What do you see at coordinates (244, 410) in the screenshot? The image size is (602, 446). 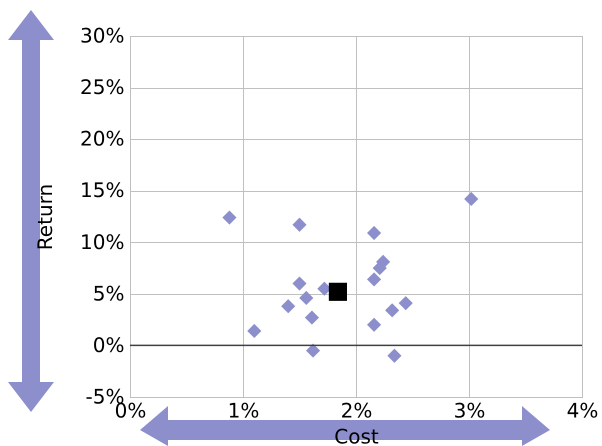 I see `x-tick-label: 1%` at bounding box center [244, 410].